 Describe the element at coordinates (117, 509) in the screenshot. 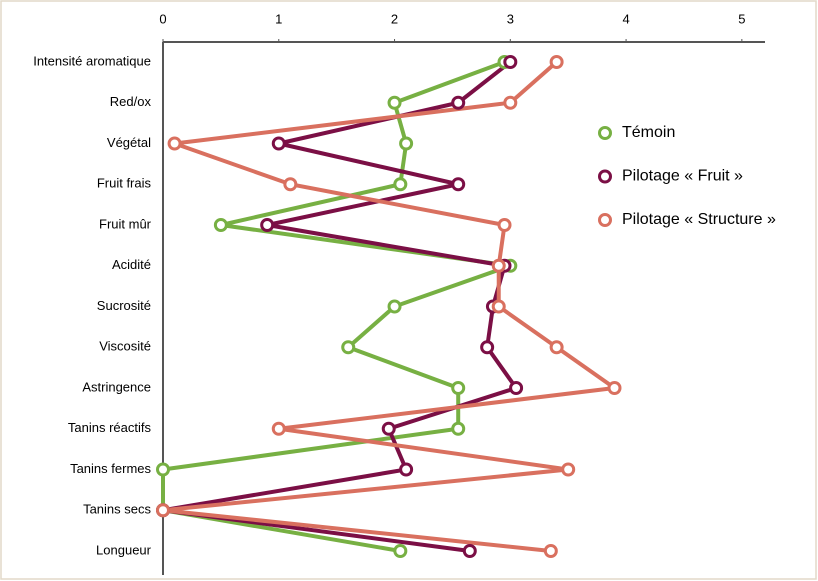

I see `y-tick-label: Tanins secs` at that location.